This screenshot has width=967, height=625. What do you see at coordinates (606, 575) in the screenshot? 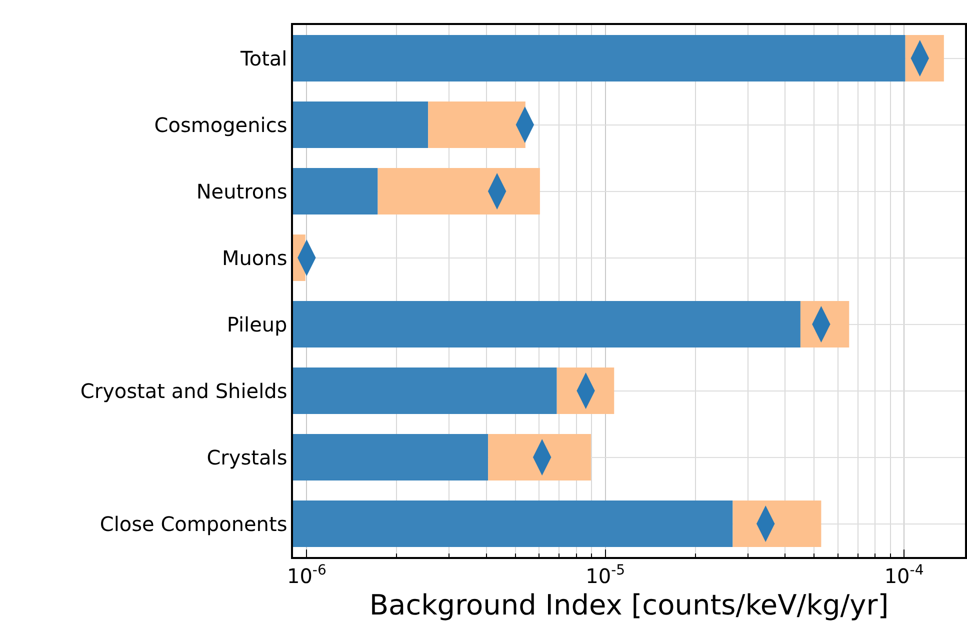
I see `x-tick-label: 10$^{-5}$` at bounding box center [606, 575].